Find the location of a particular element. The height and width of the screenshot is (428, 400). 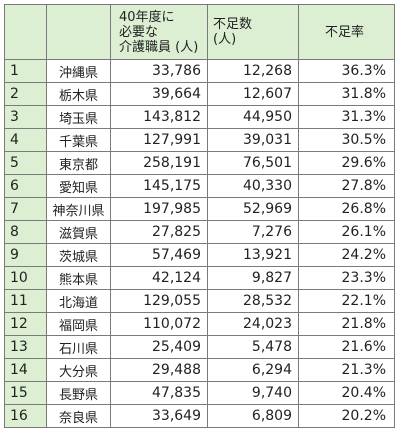

required-cell: 197,985 is located at coordinates (159, 209).